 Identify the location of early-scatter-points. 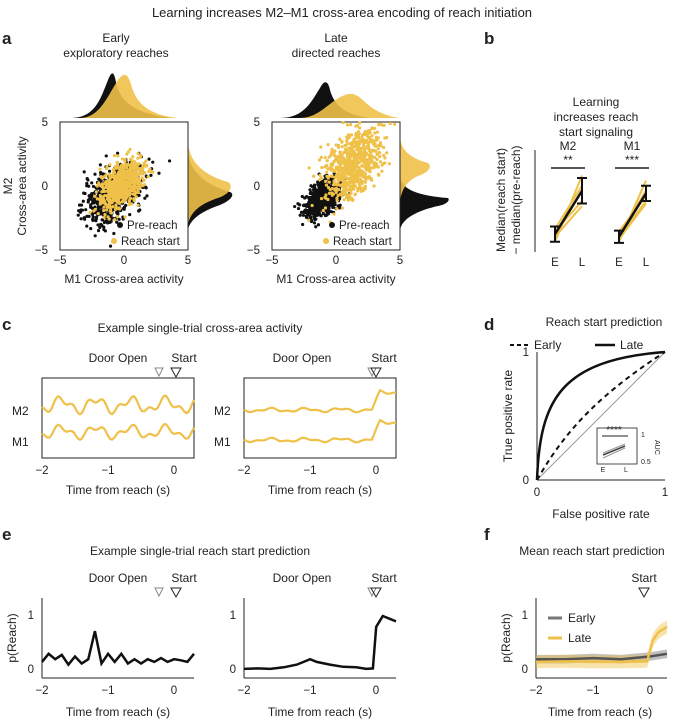
(124, 197).